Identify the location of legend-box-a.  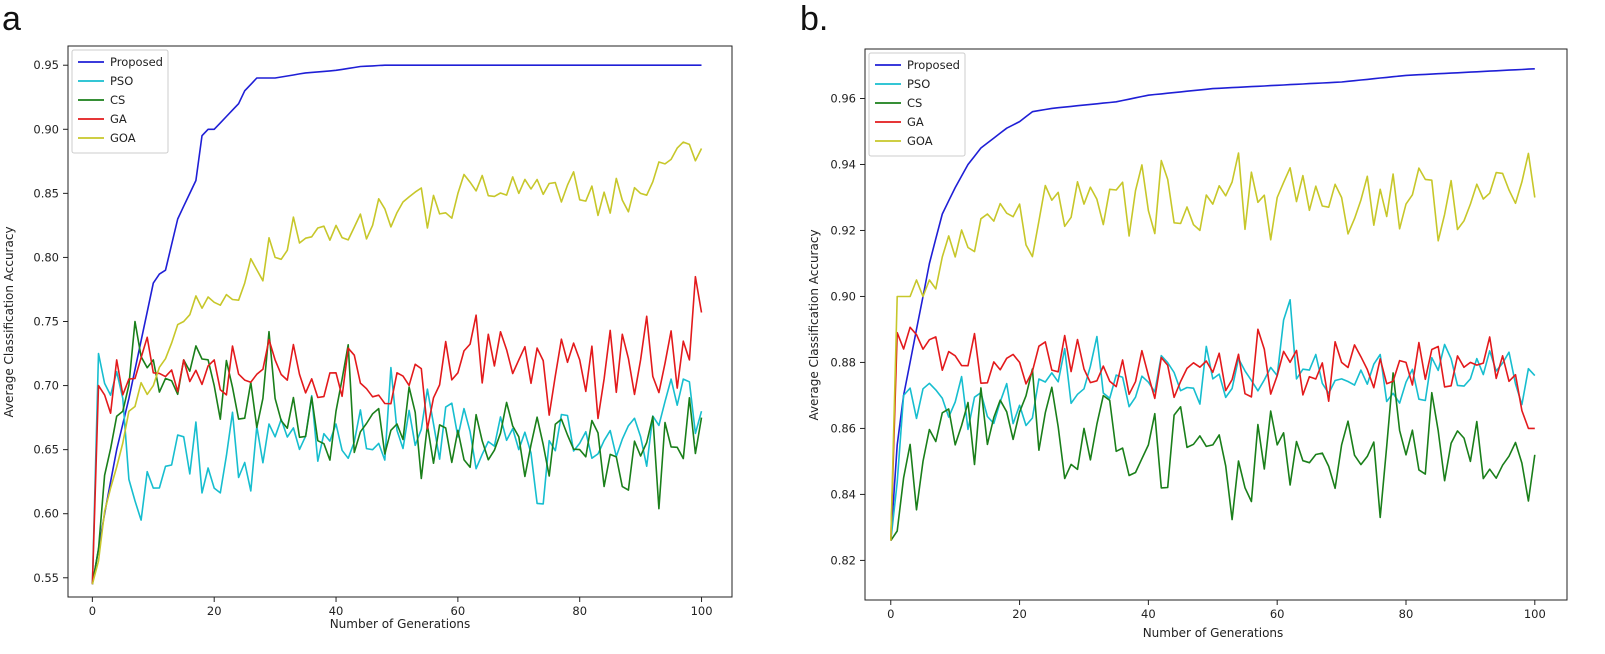
(120, 101).